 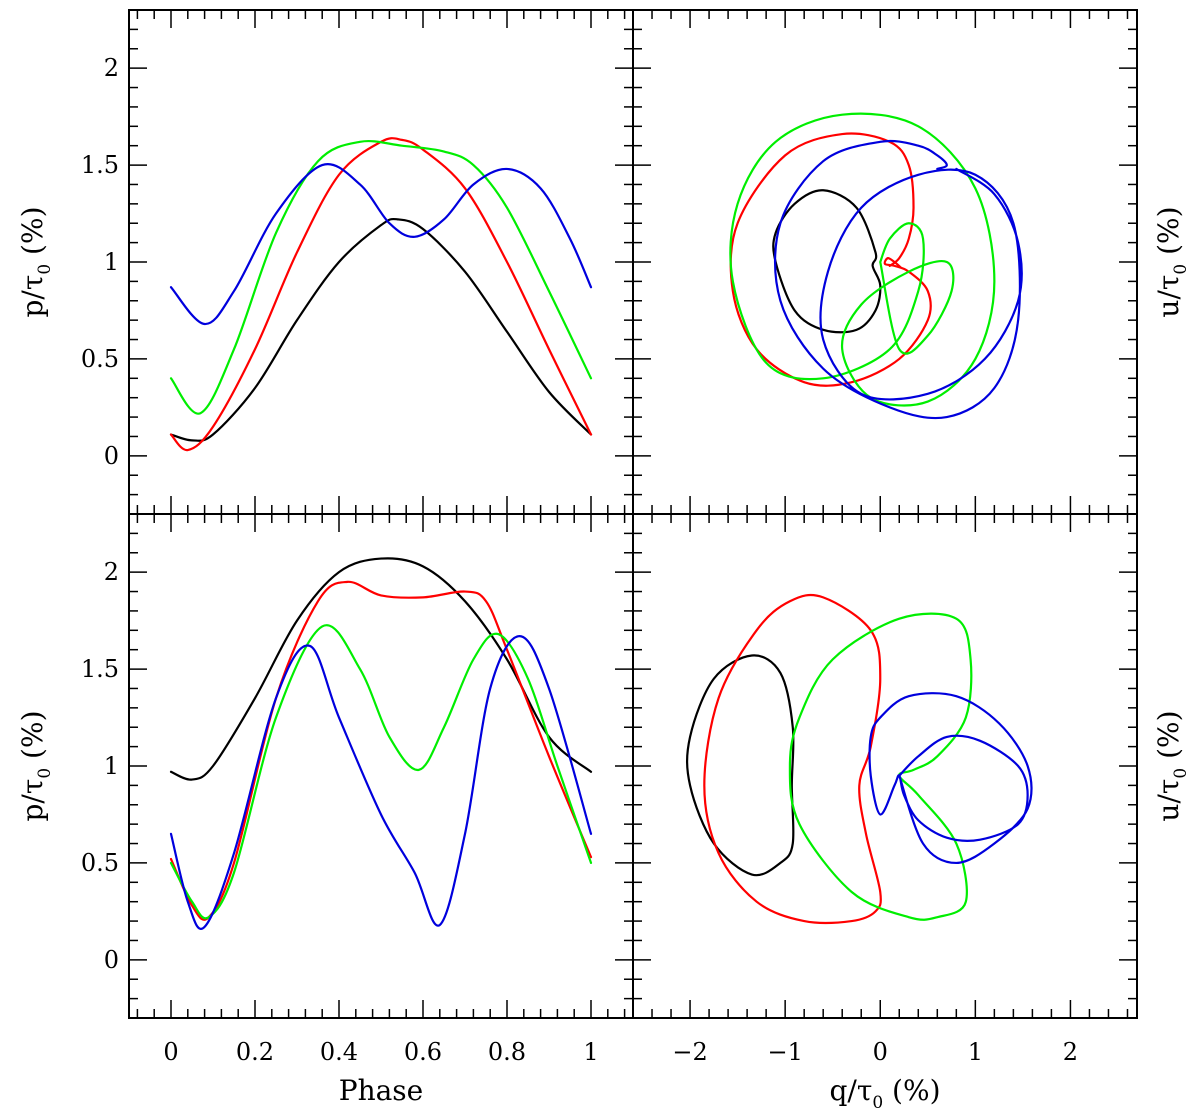 What do you see at coordinates (381, 1090) in the screenshot?
I see `x-axis-title: Phase` at bounding box center [381, 1090].